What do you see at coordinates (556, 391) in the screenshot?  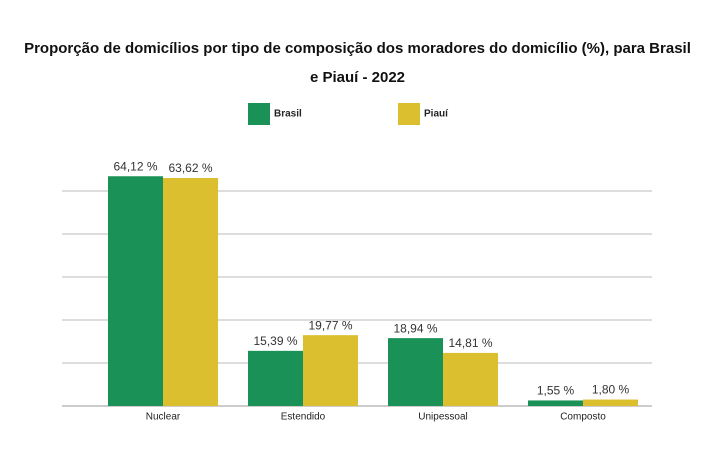 I see `value-label: 1,55 %` at bounding box center [556, 391].